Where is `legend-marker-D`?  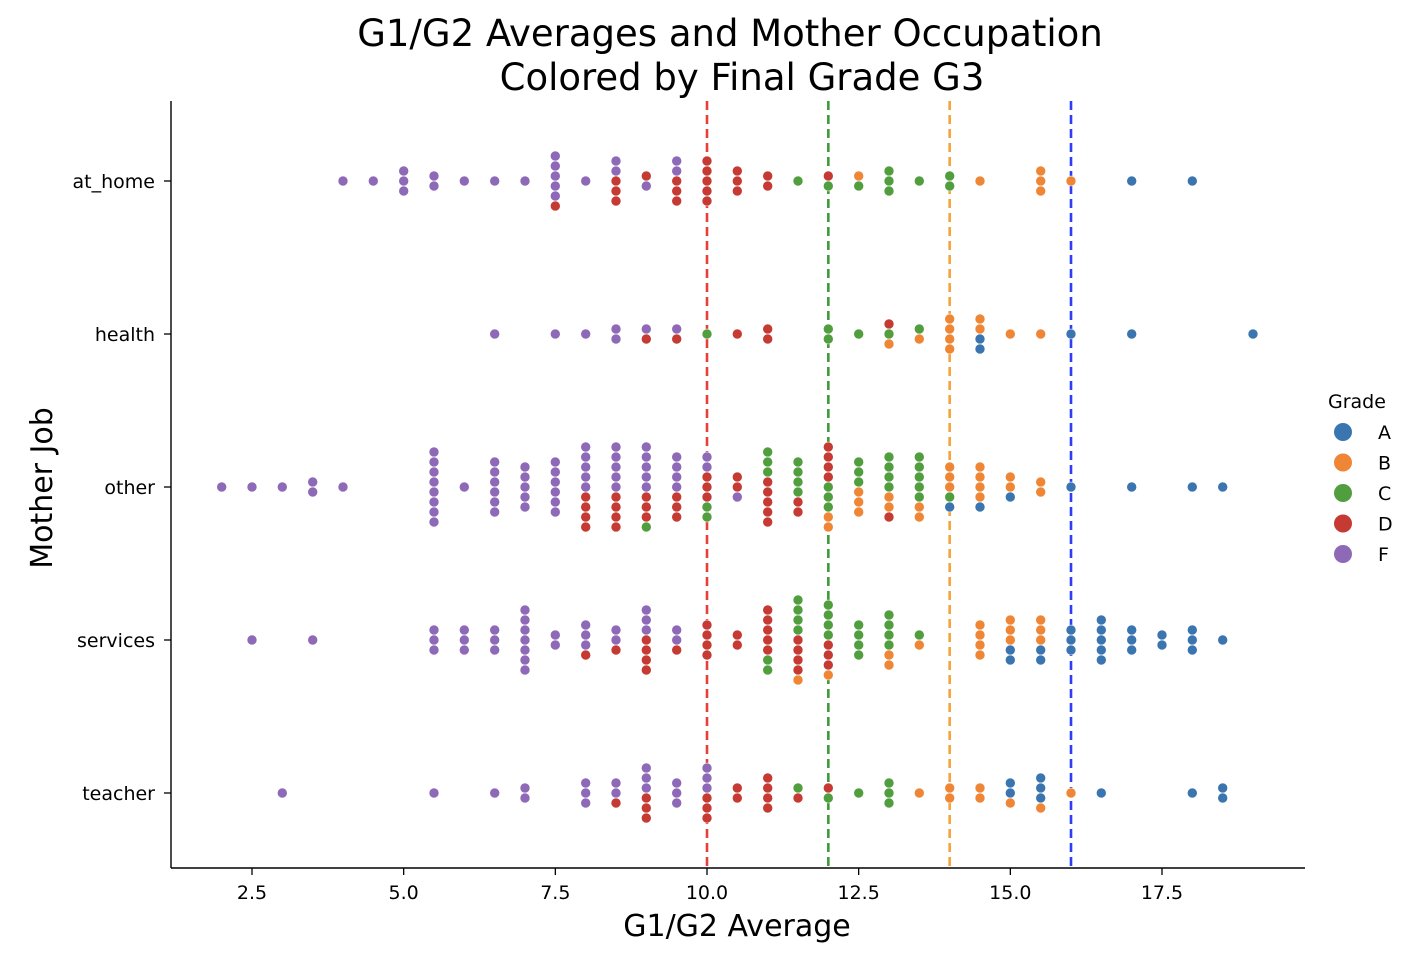 legend-marker-D is located at coordinates (1343, 523).